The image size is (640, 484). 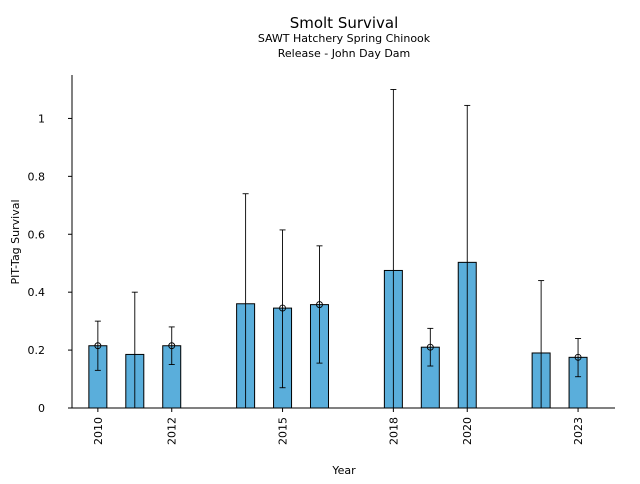 I want to click on chart-title: Smolt Survival, so click(x=344, y=23).